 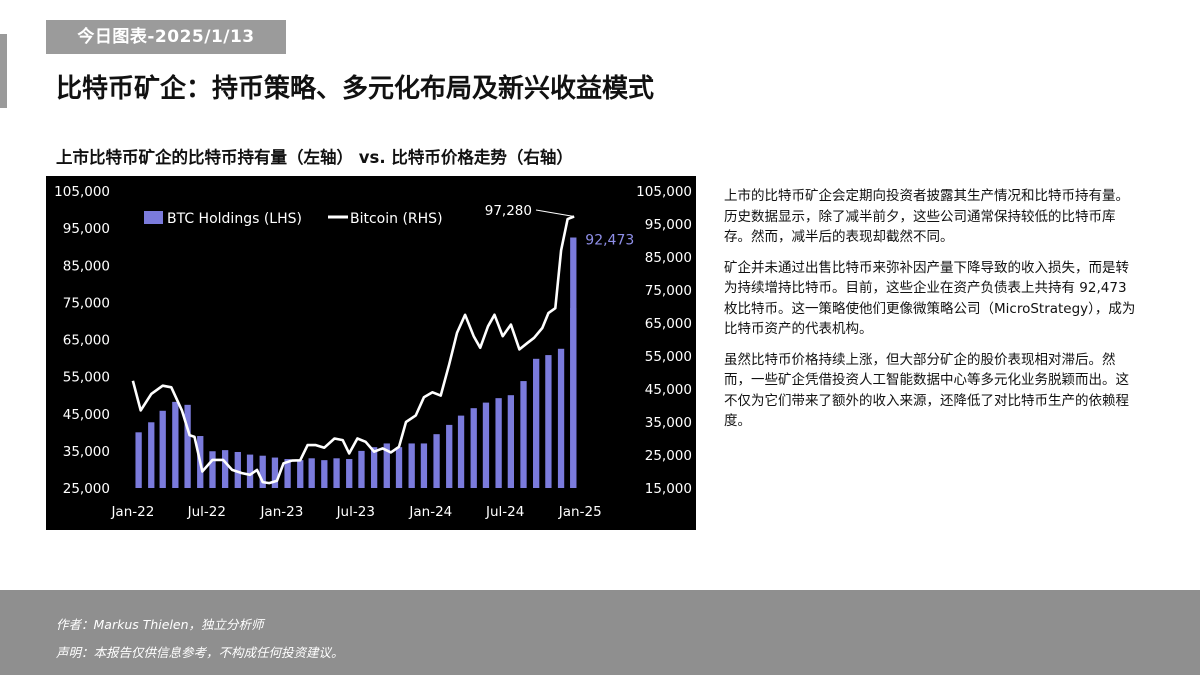 I want to click on y-right-tick-label: 105,000, so click(x=664, y=192).